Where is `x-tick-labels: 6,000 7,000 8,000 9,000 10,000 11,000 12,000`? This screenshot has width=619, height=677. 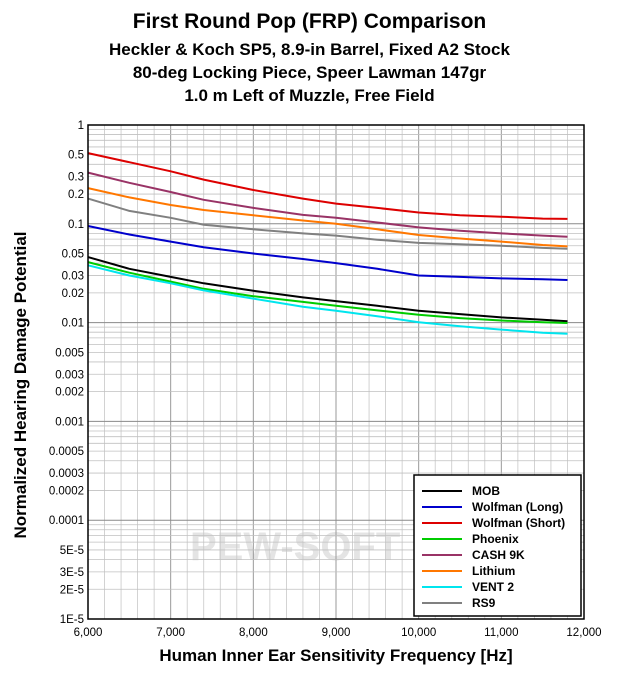
x-tick-labels: 6,000 7,000 8,000 9,000 10,000 11,000 12,000 is located at coordinates (338, 633).